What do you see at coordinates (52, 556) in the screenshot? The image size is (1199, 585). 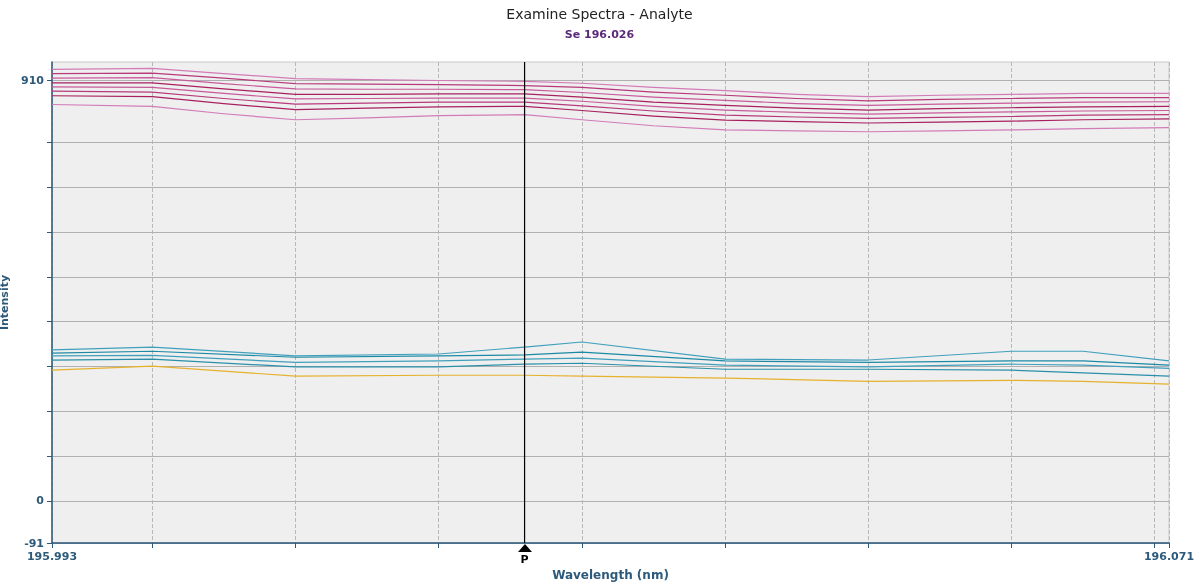 I see `x-tick-label: 195.993` at bounding box center [52, 556].